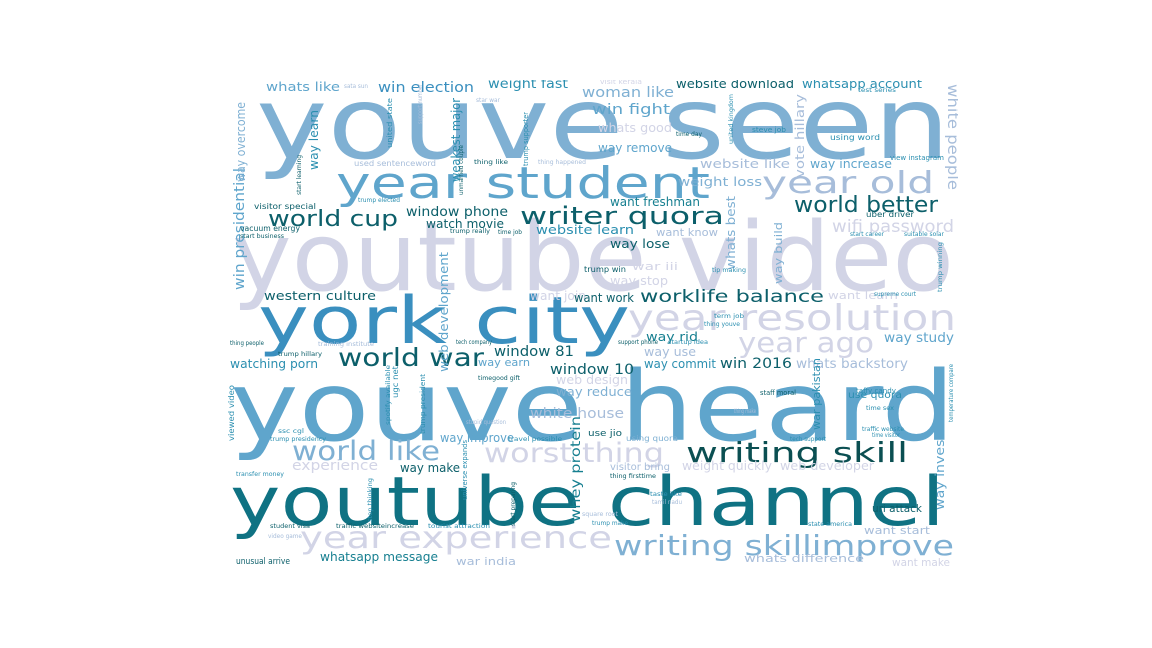 The image size is (1152, 648). What do you see at coordinates (876, 391) in the screenshot?
I see `word: taffy candy` at bounding box center [876, 391].